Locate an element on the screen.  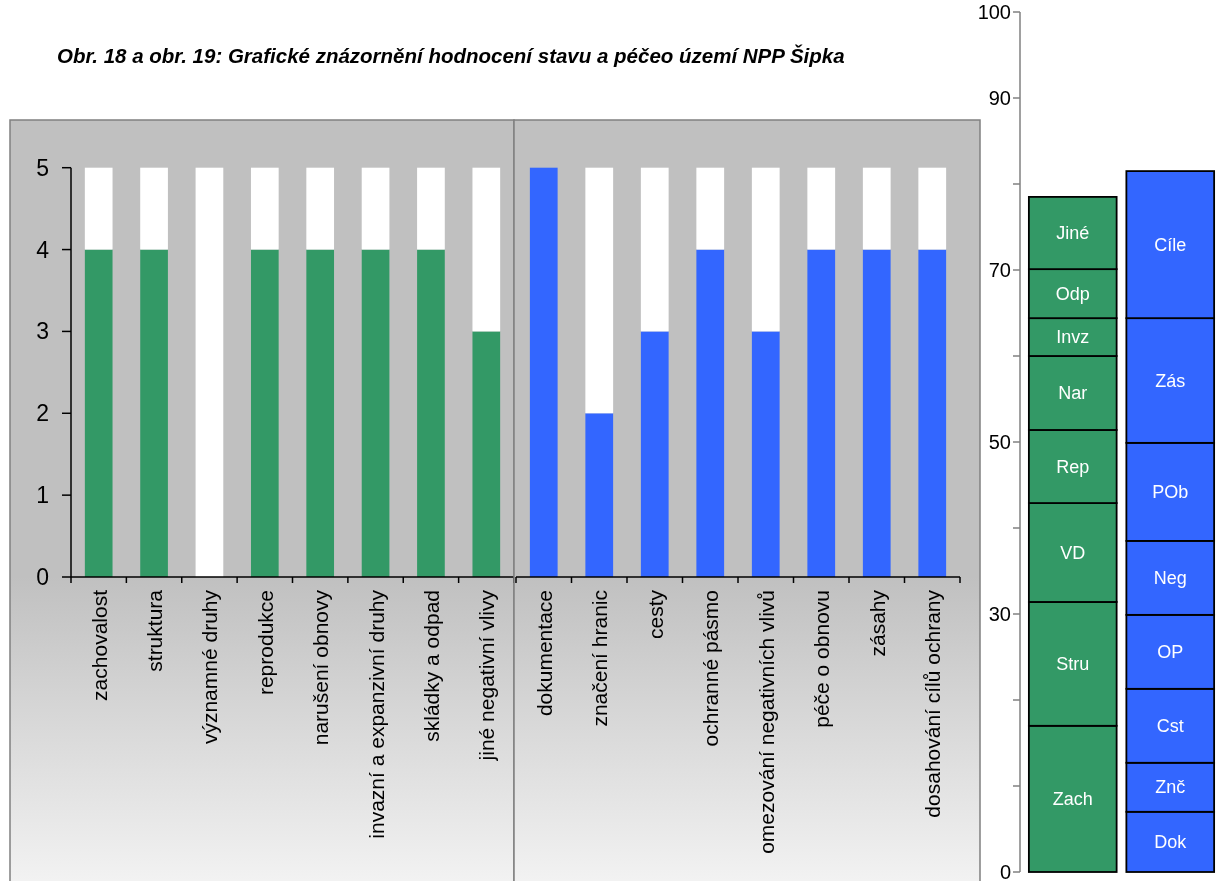
x-tick-label: dosahování cílů ochrany is located at coordinates (932, 703).